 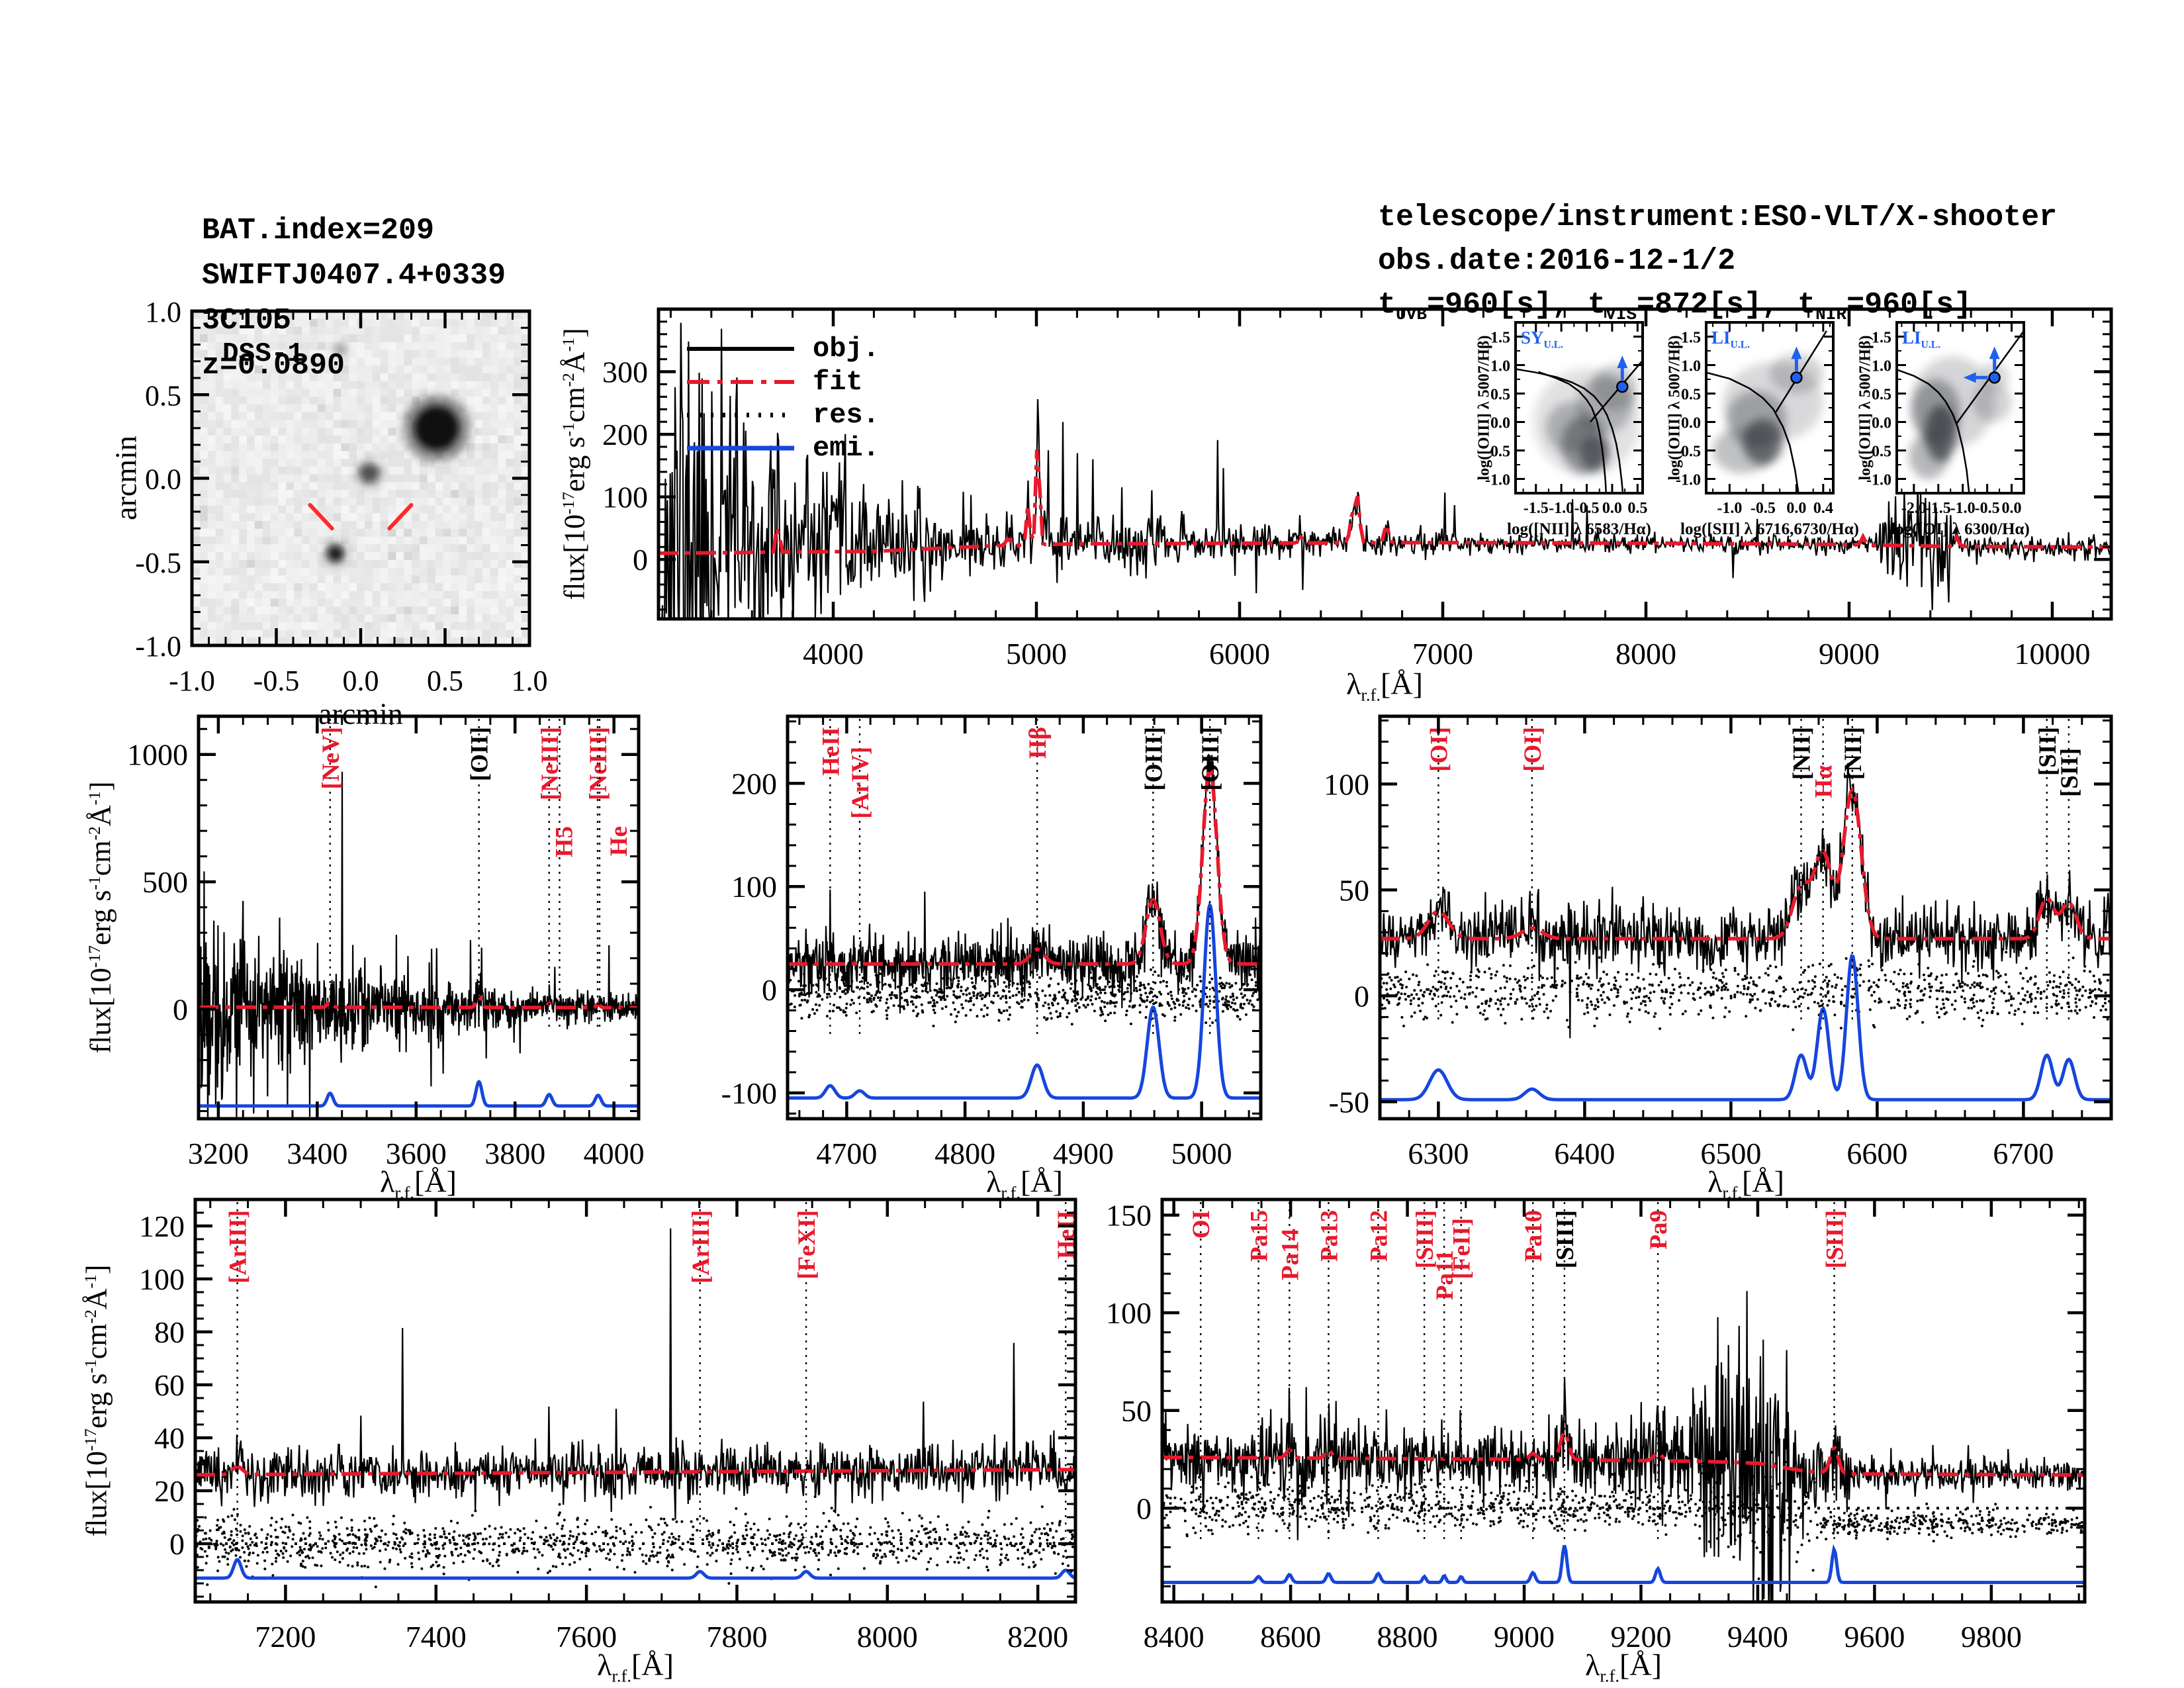 I want to click on emission-line-label: [ArIV], so click(x=860, y=783).